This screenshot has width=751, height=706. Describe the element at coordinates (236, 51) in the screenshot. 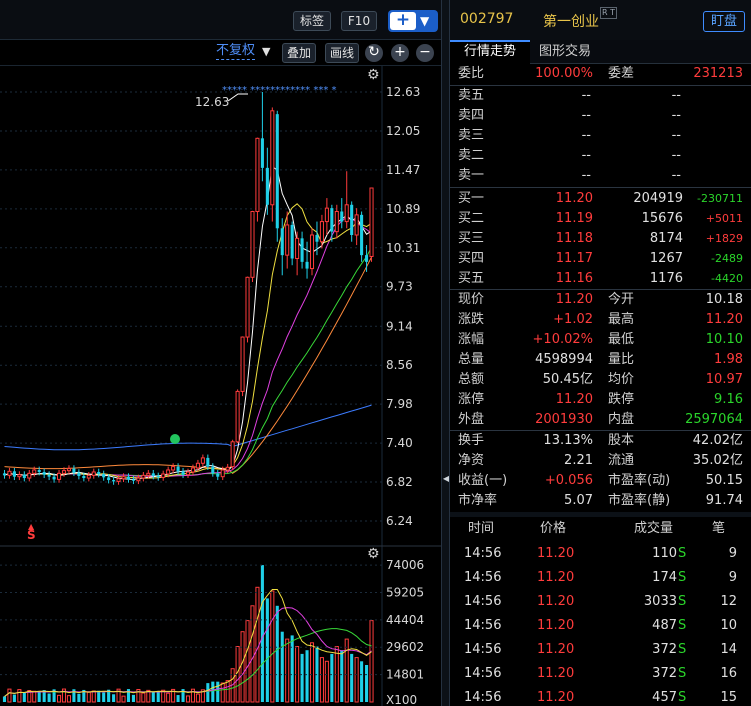

I see `price-adjust-mode: 不复权` at that location.